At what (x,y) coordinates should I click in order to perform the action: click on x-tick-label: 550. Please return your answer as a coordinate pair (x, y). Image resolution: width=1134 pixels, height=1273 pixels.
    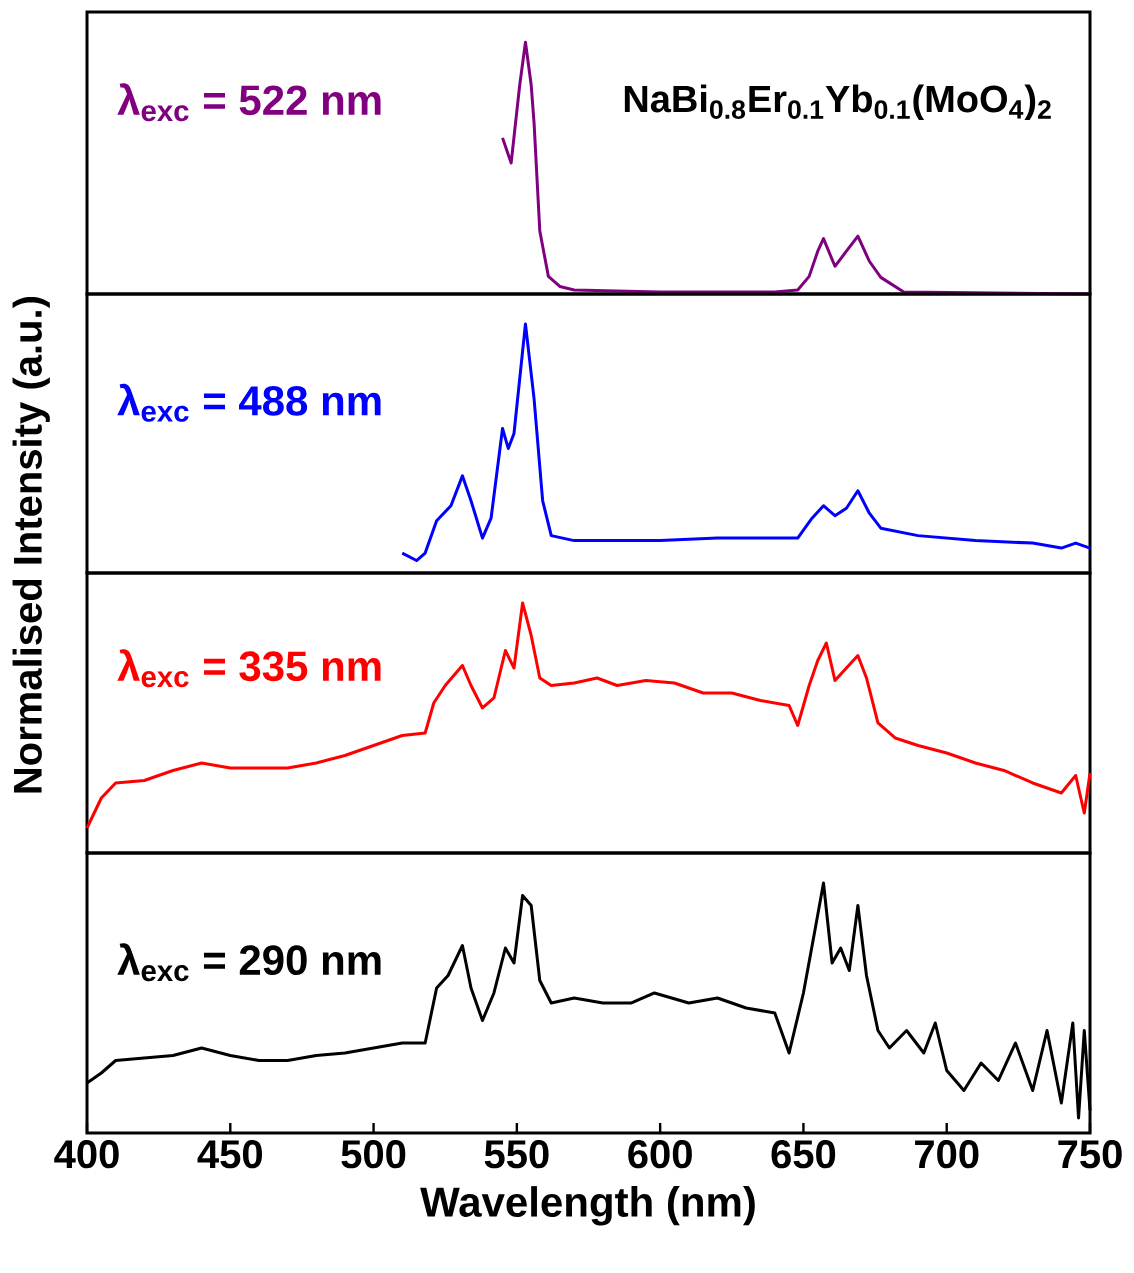
    Looking at the image, I should click on (516, 1154).